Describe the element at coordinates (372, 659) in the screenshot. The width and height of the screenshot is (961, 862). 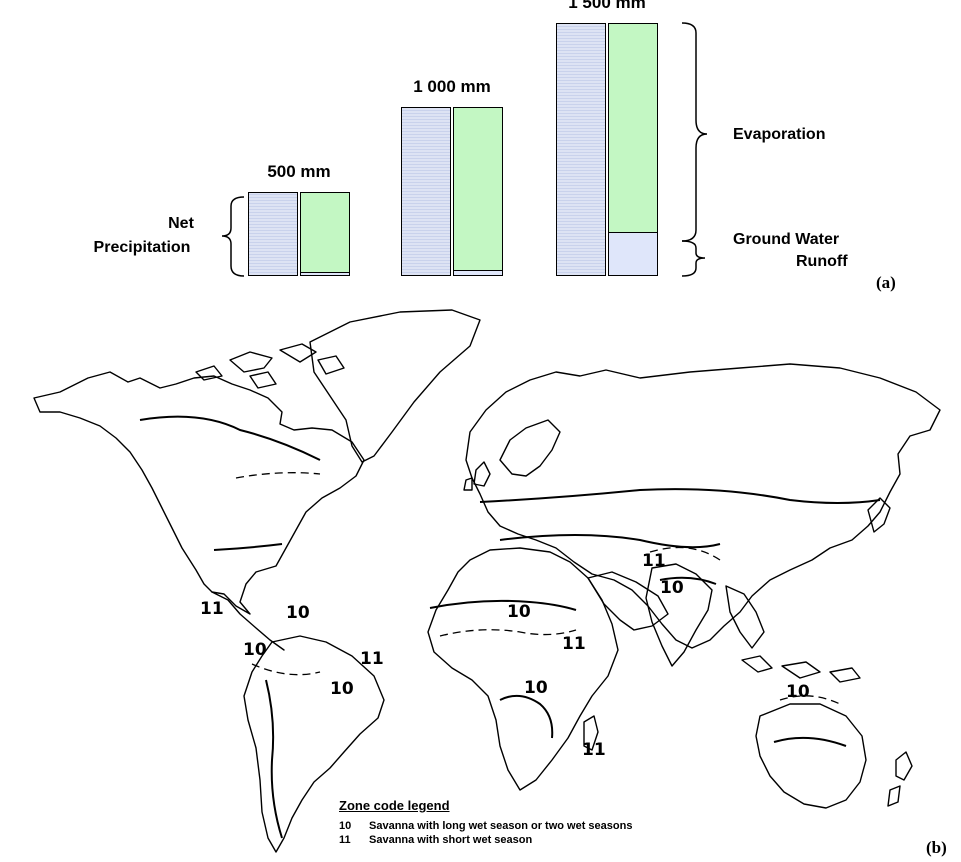
I see `zone-label-11-brazil: 11` at that location.